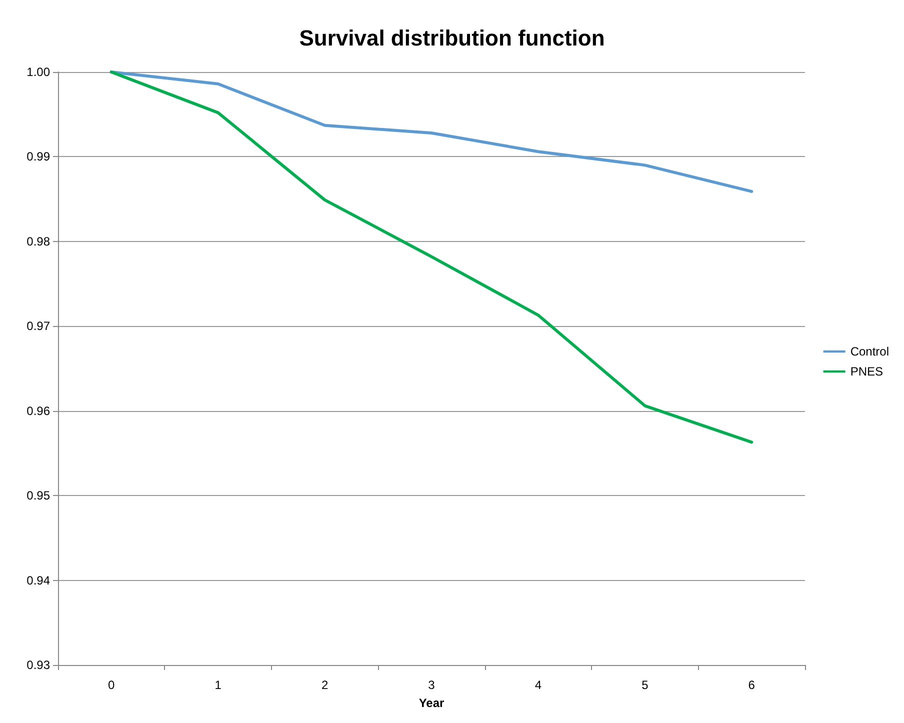 Image resolution: width=904 pixels, height=723 pixels. Describe the element at coordinates (452, 38) in the screenshot. I see `chart-title: Survival distribution function` at that location.